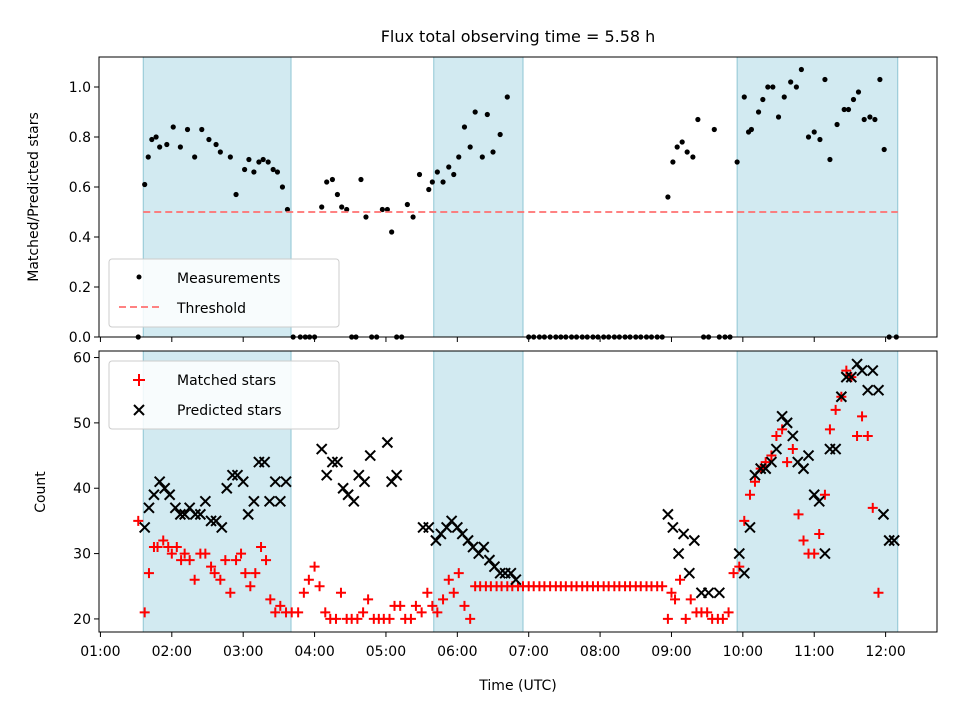  Describe the element at coordinates (80, 88) in the screenshot. I see `y-tick-label: 1.0` at that location.